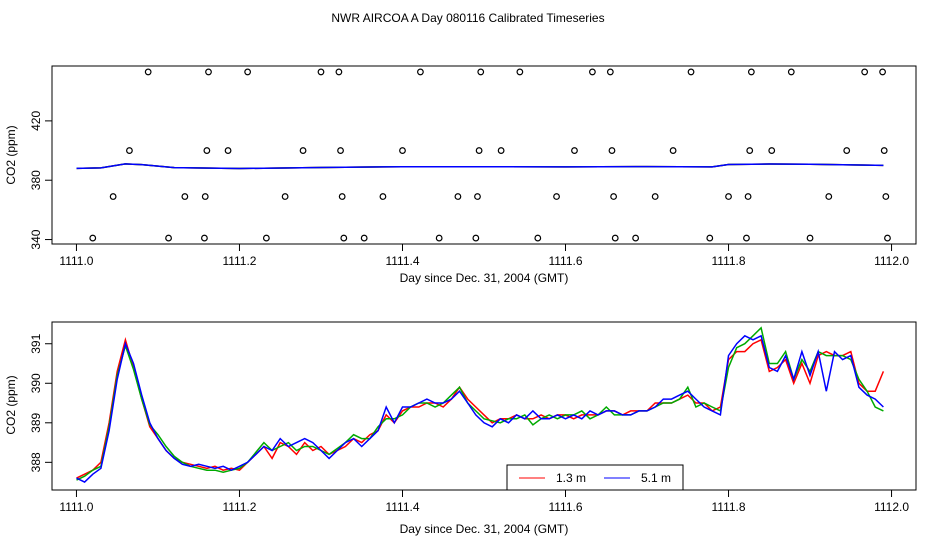 The image size is (936, 540). What do you see at coordinates (36, 343) in the screenshot?
I see `y-tick-label: 391` at bounding box center [36, 343].